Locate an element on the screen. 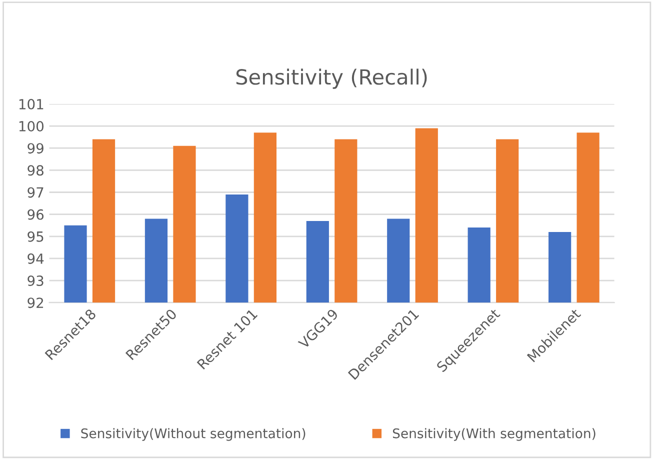 This screenshot has width=657, height=462. y-tick-label: 100 is located at coordinates (31, 126).